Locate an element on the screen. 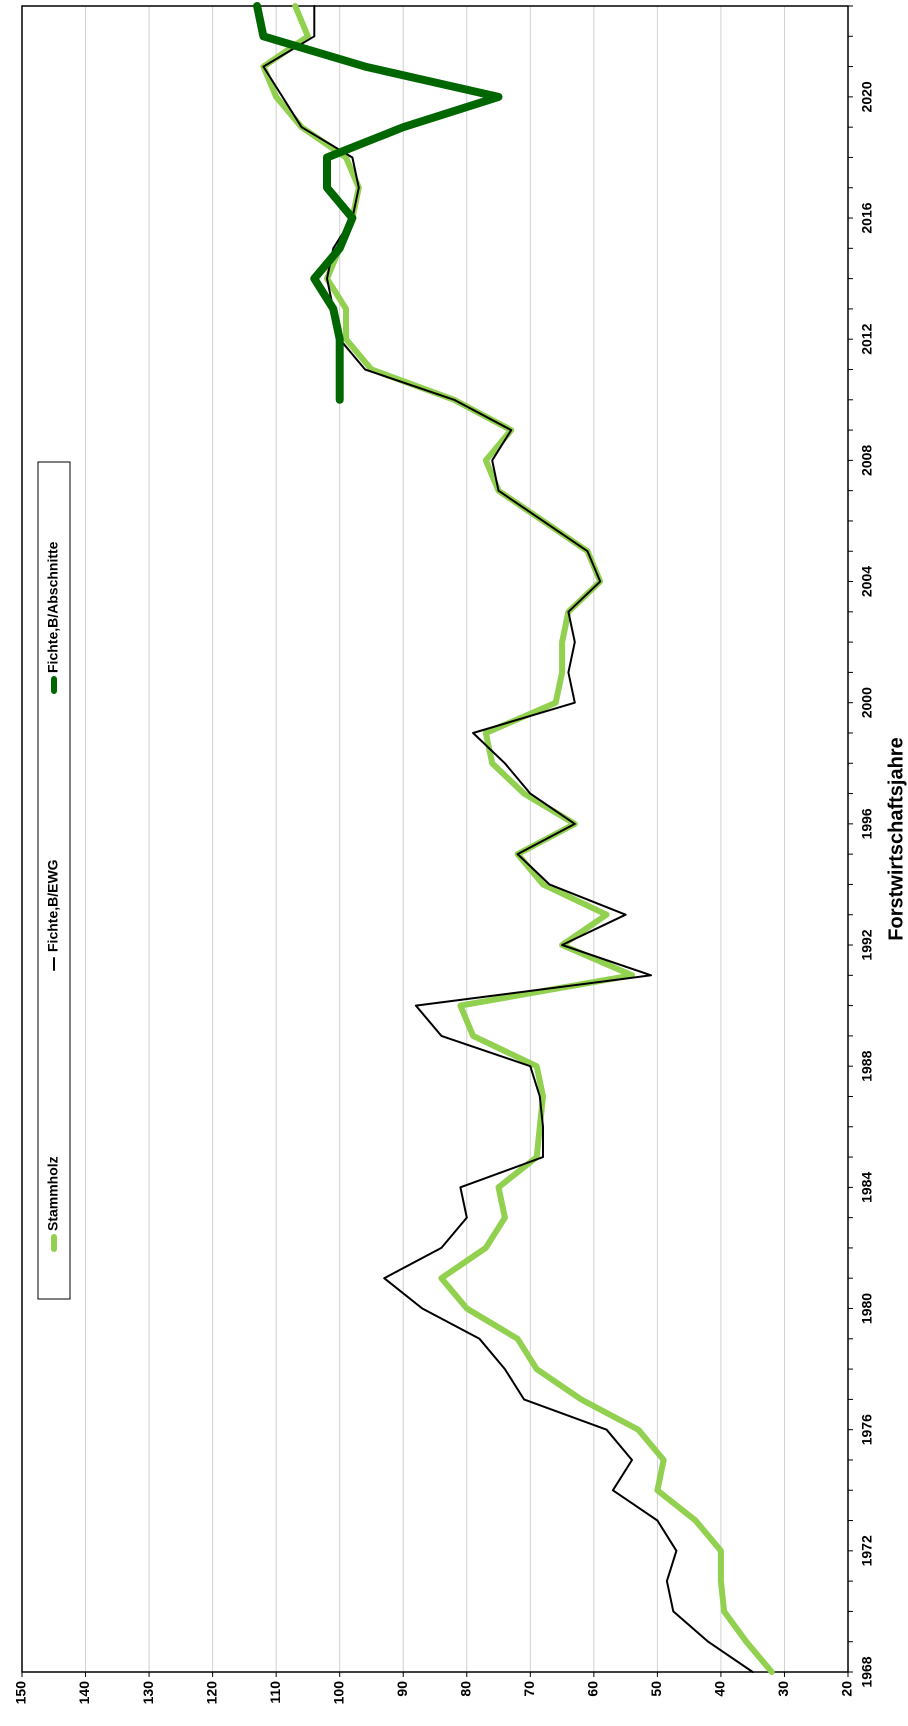  value-tick-label: 140 is located at coordinates (84, 1693).